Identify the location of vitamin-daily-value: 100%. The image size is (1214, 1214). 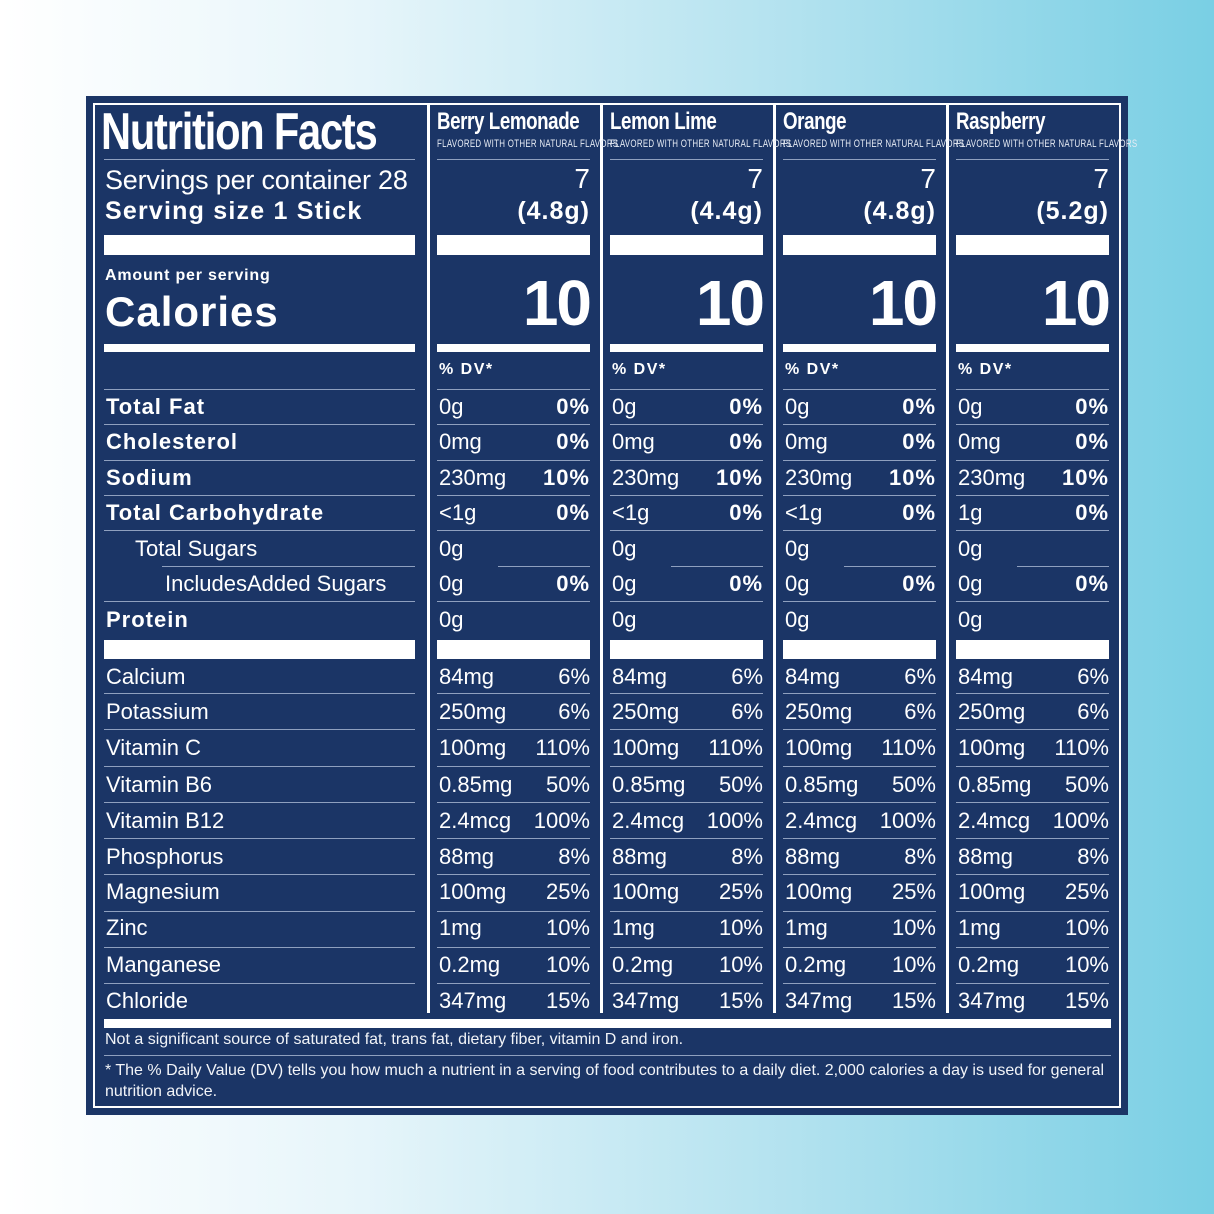
(907, 820).